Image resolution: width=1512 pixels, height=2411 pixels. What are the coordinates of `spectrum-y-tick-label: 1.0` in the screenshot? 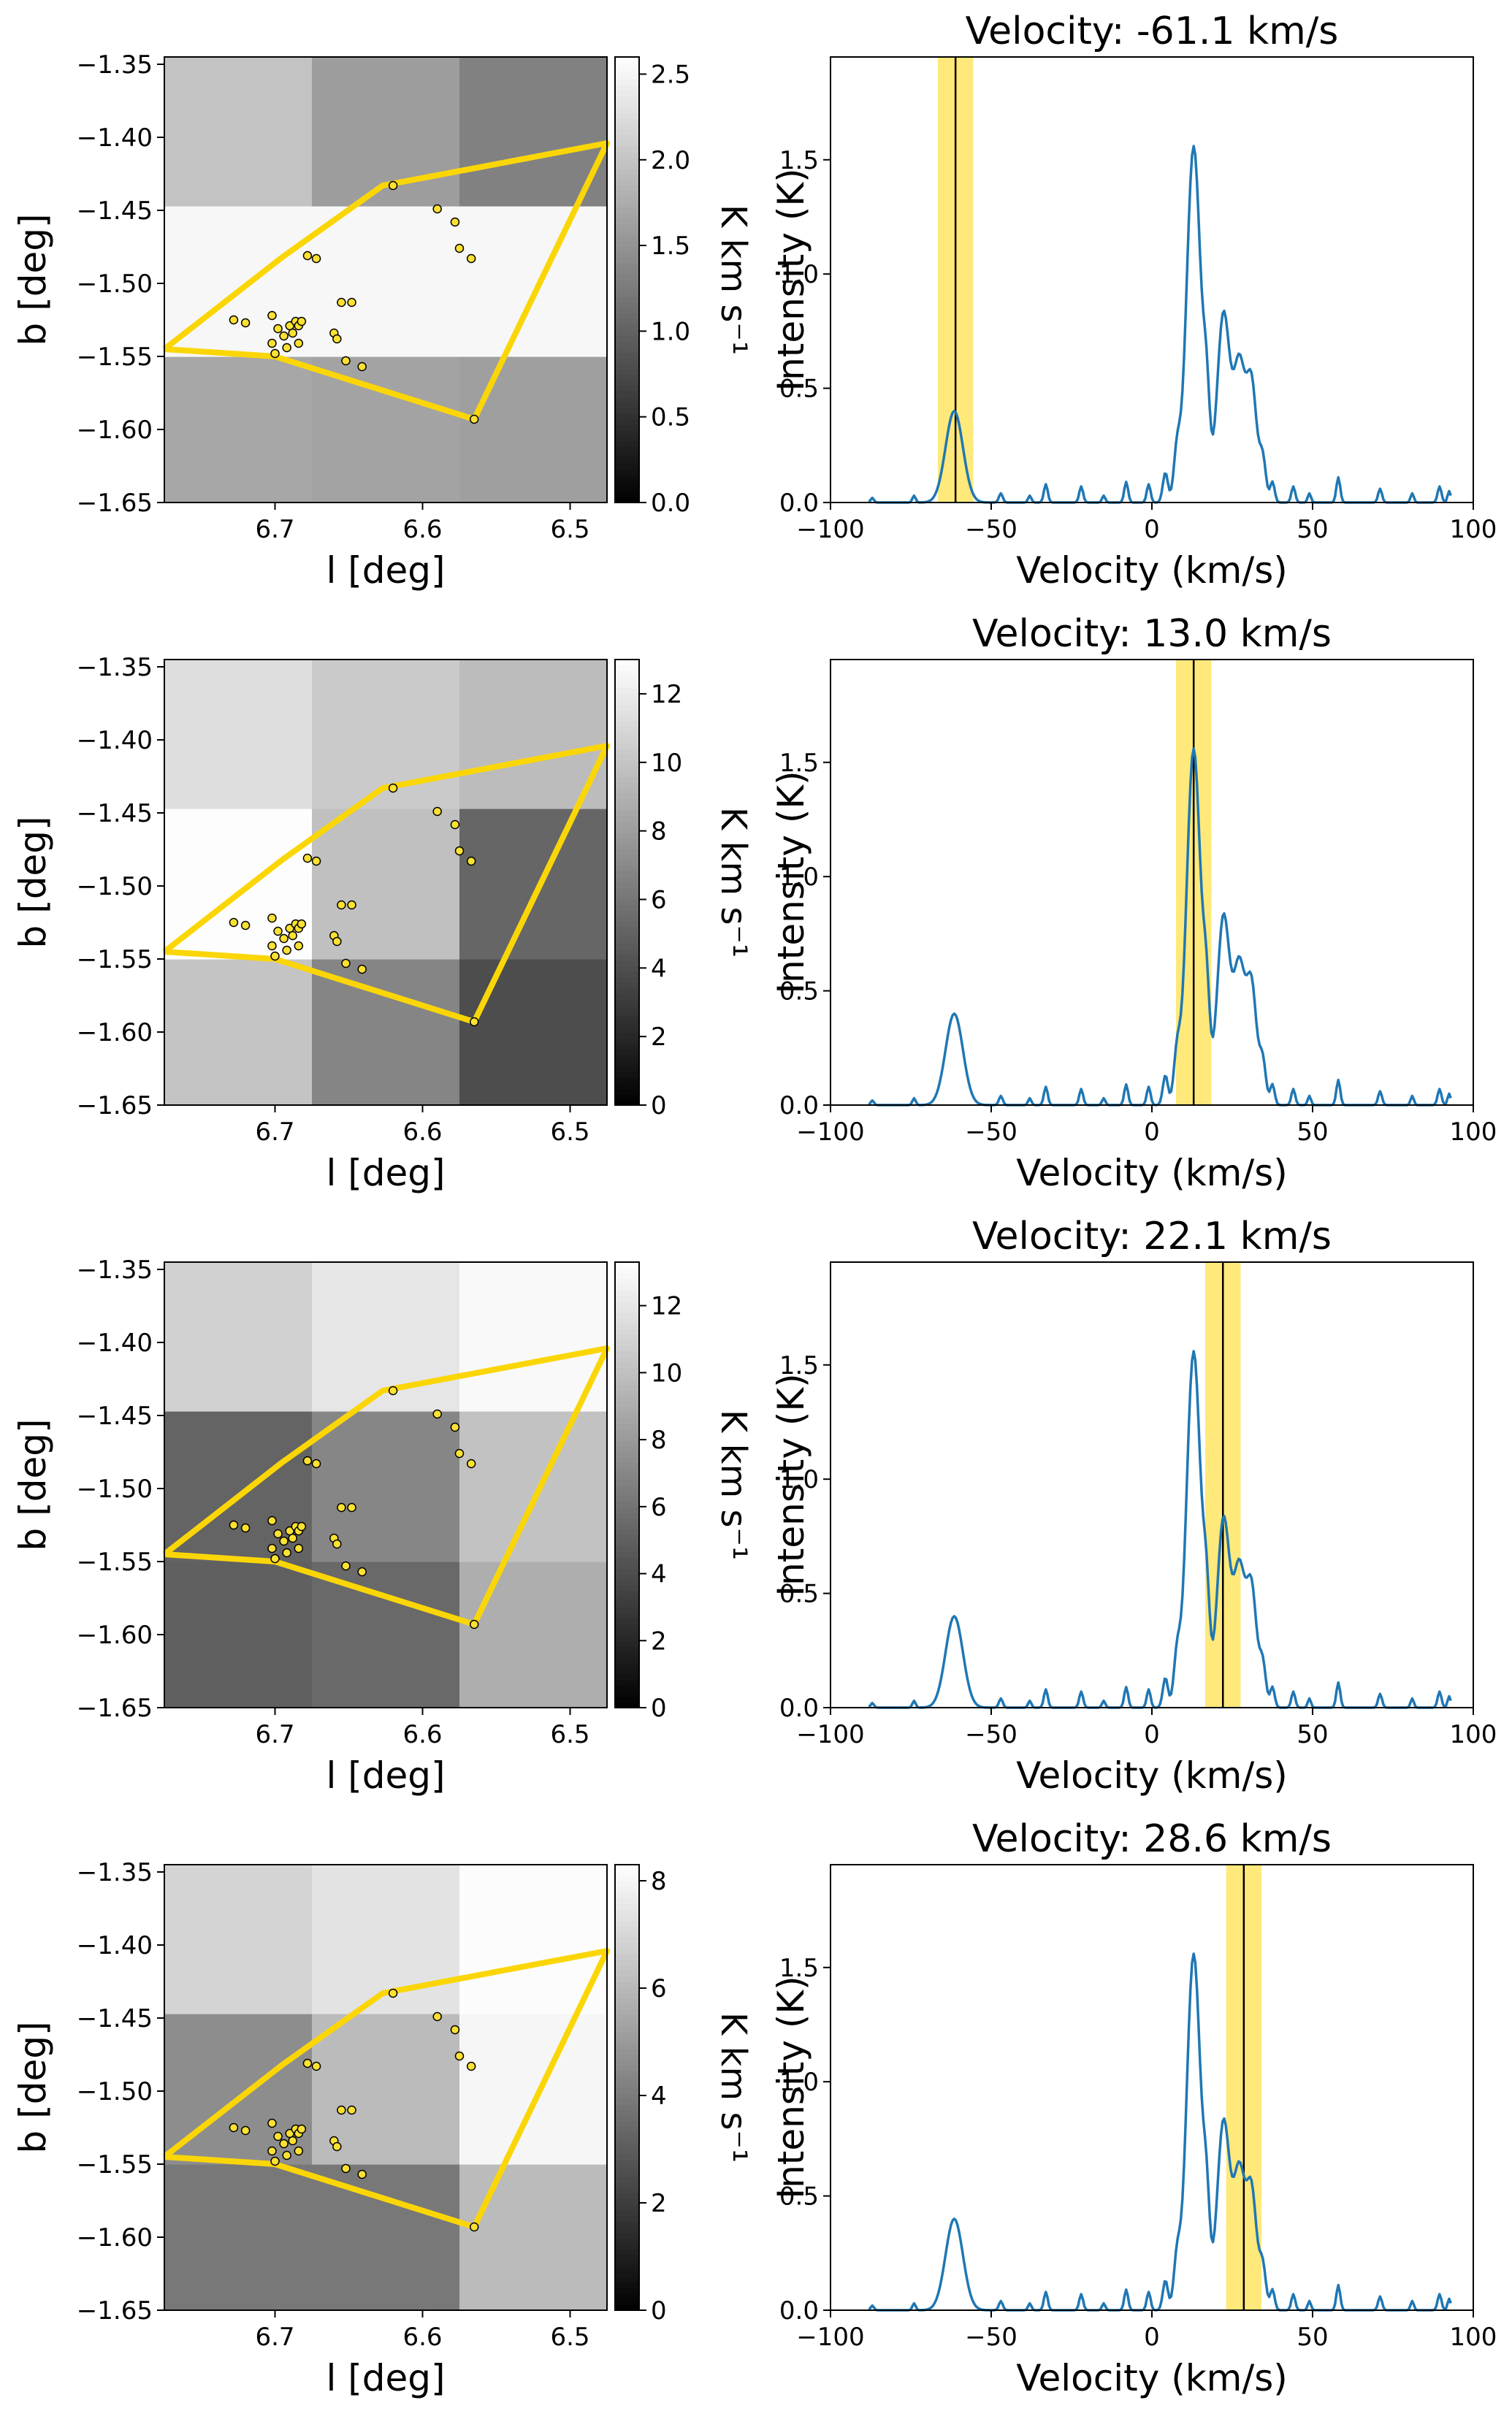 It's located at (799, 274).